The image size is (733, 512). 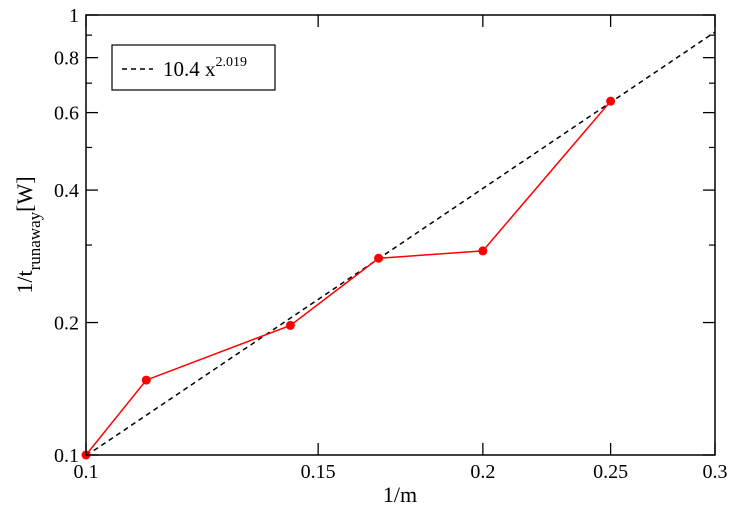 I want to click on x-tick-label: 0.3, so click(x=715, y=472).